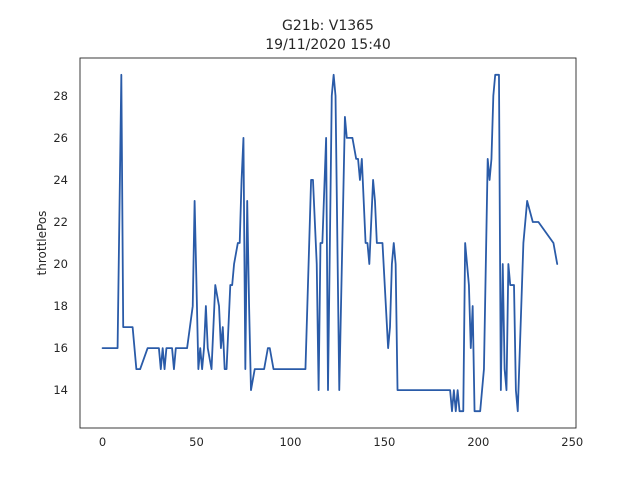  I want to click on x-axis-ticks: 0 50 100 150 200 250, so click(341, 442).